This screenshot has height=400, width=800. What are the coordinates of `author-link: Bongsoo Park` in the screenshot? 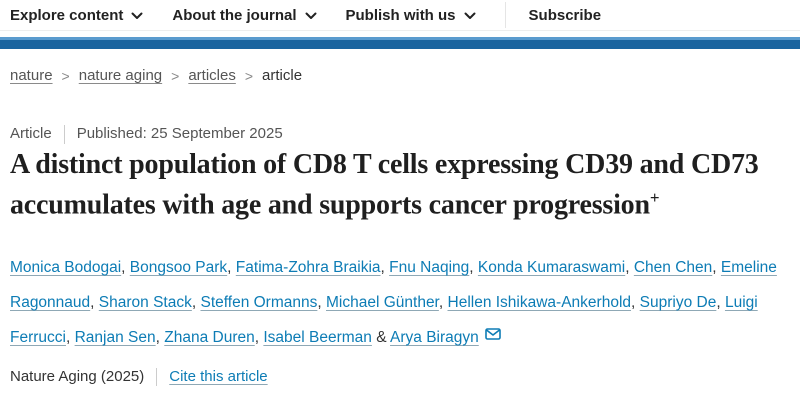 It's located at (178, 268).